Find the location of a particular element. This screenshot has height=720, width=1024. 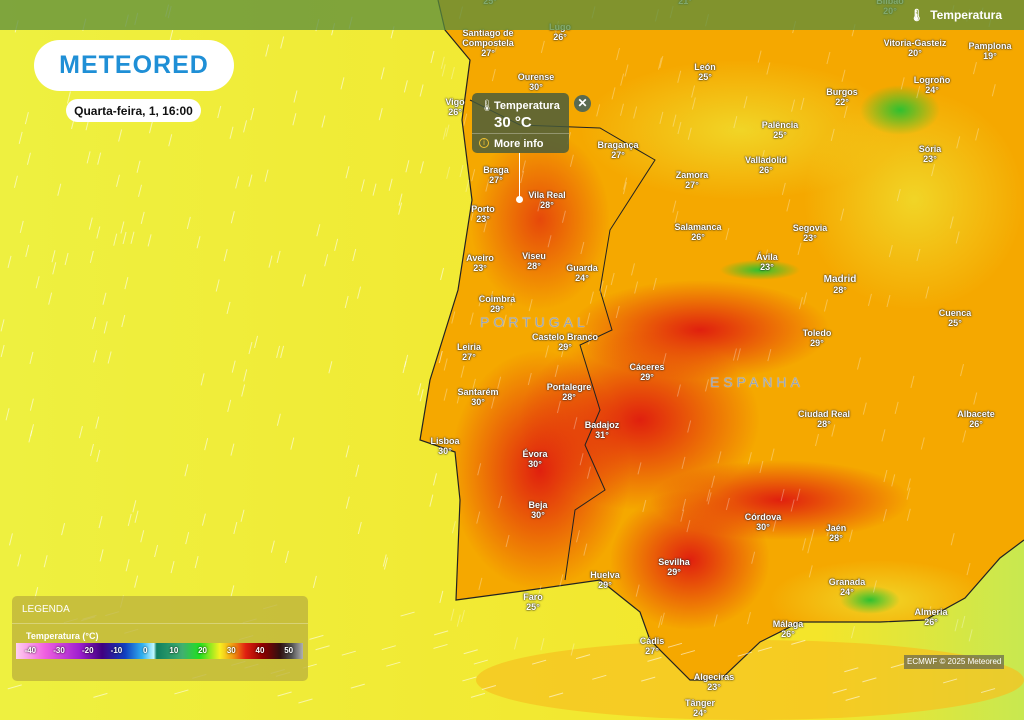

city-label: Málaga 26° is located at coordinates (788, 629).